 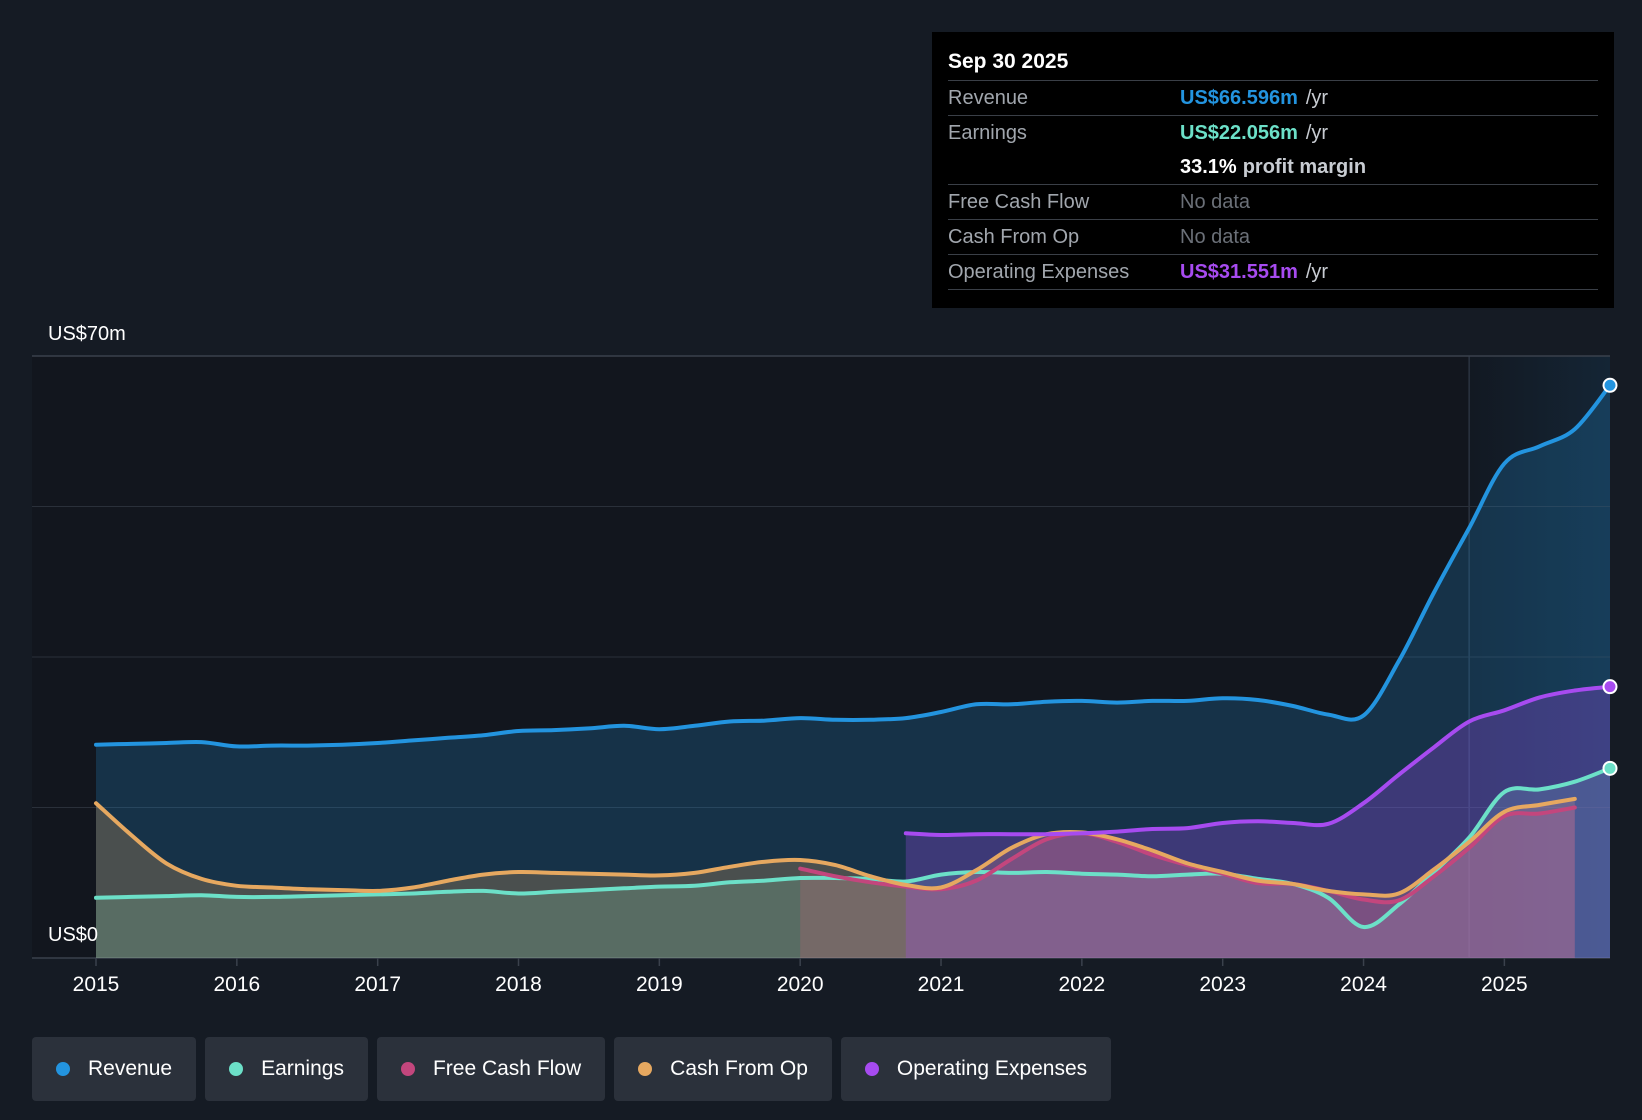 I want to click on tooltip-row-earnings: Earnings US$22.056m /yr, so click(x=1273, y=133).